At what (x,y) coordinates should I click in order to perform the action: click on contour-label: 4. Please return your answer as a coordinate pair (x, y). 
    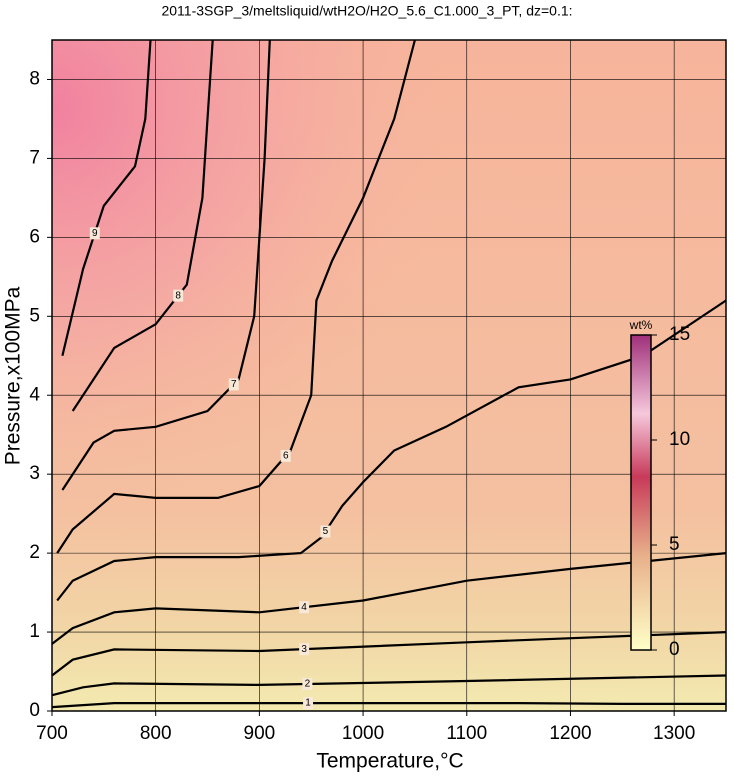
    Looking at the image, I should click on (304, 607).